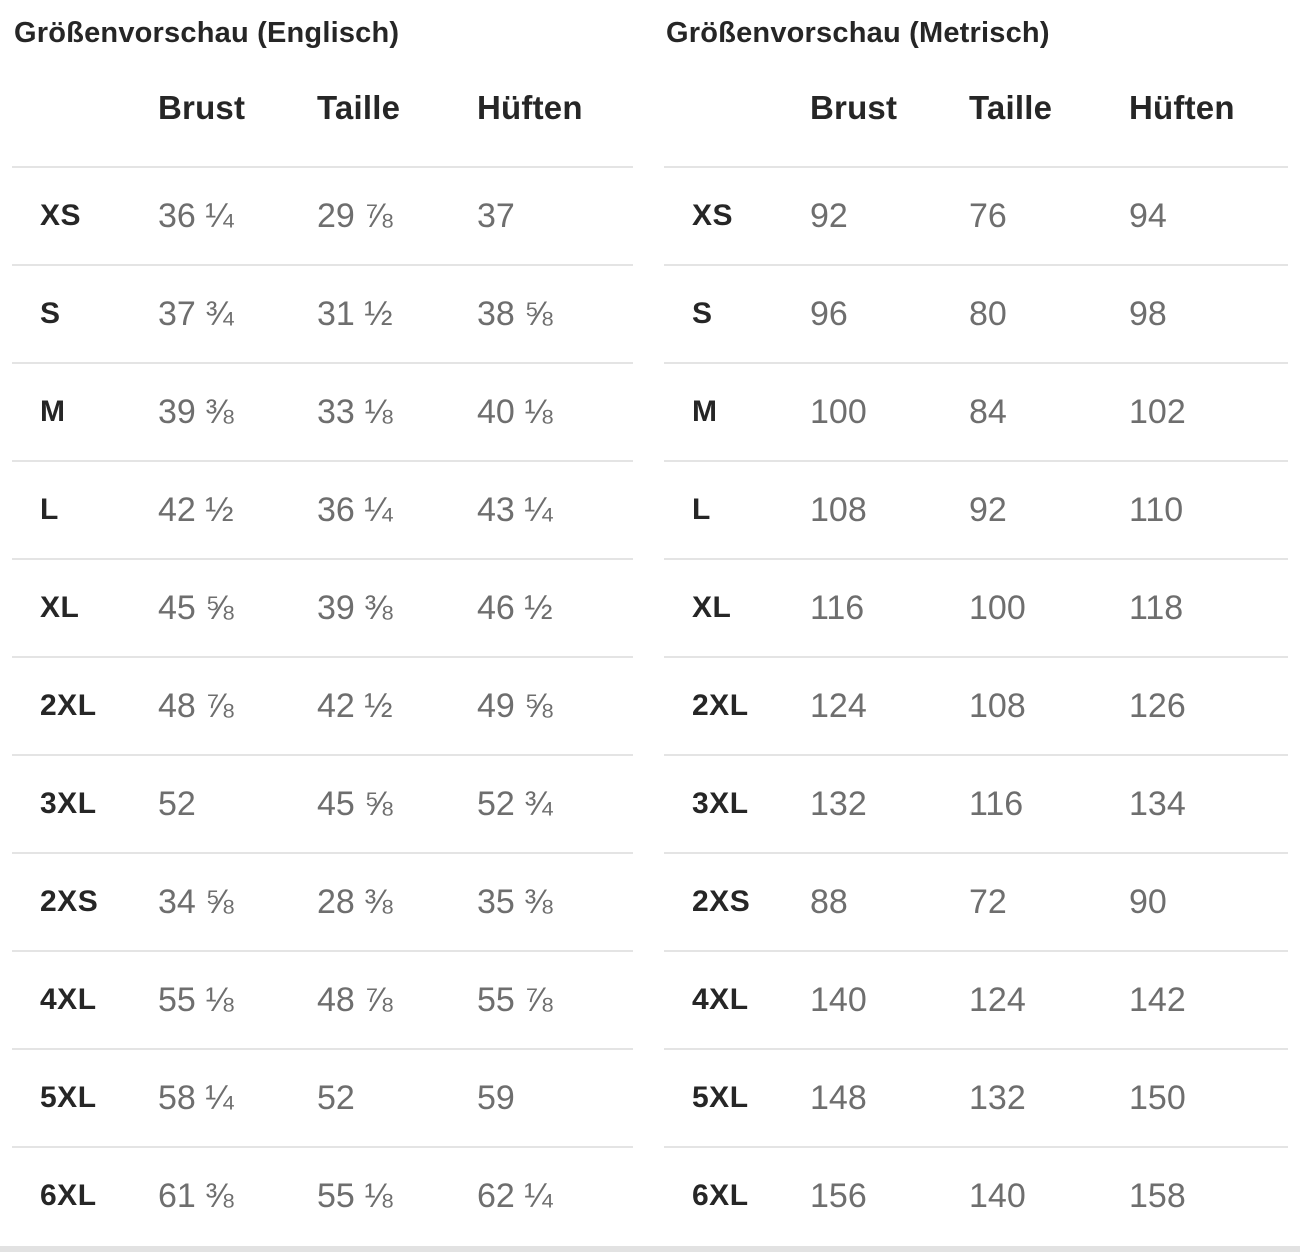 Image resolution: width=1300 pixels, height=1252 pixels. Describe the element at coordinates (721, 901) in the screenshot. I see `size-label: 2XS` at that location.